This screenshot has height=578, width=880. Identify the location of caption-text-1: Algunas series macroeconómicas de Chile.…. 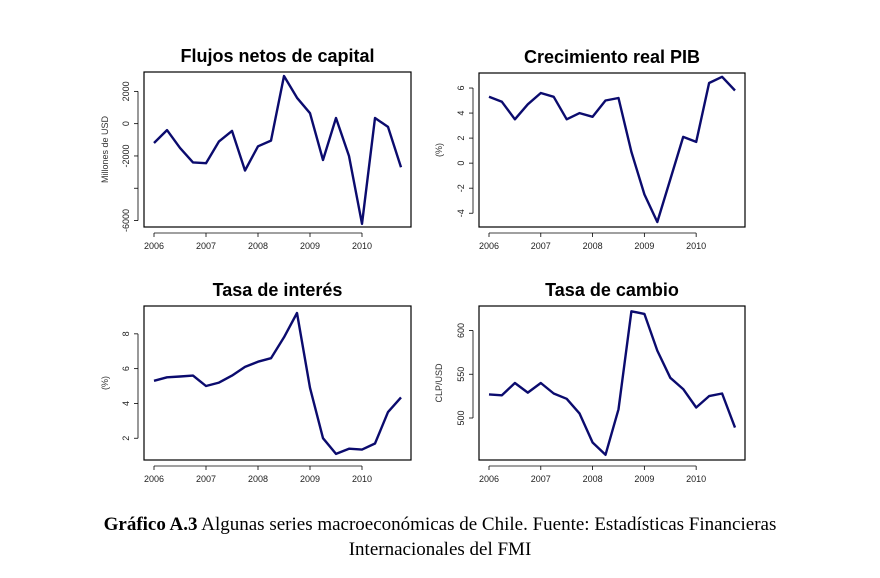
(487, 524).